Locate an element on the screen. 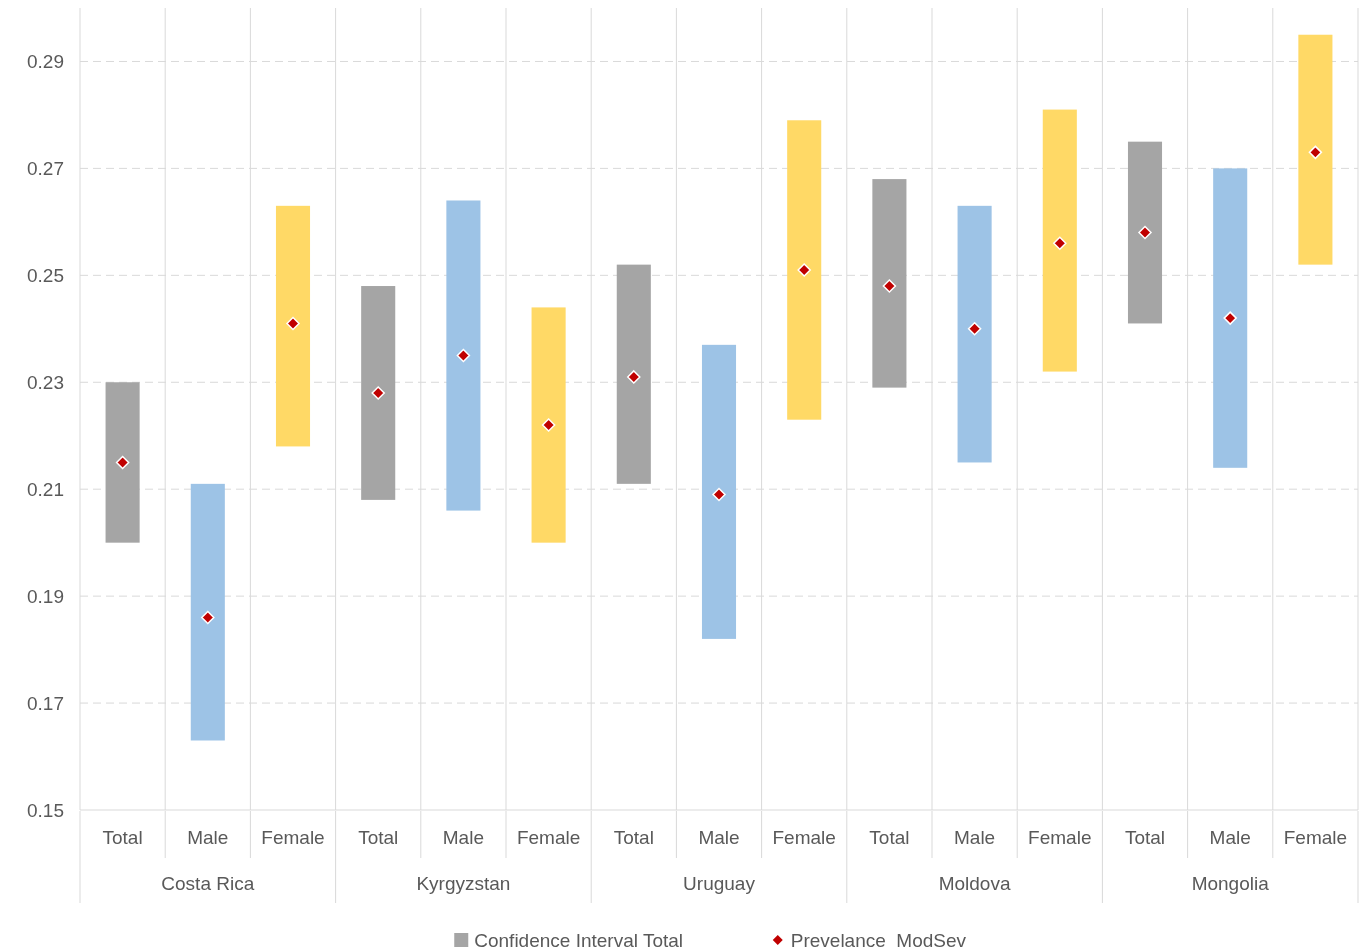 The height and width of the screenshot is (950, 1361). y-tick-label: 0.15 is located at coordinates (45, 810).